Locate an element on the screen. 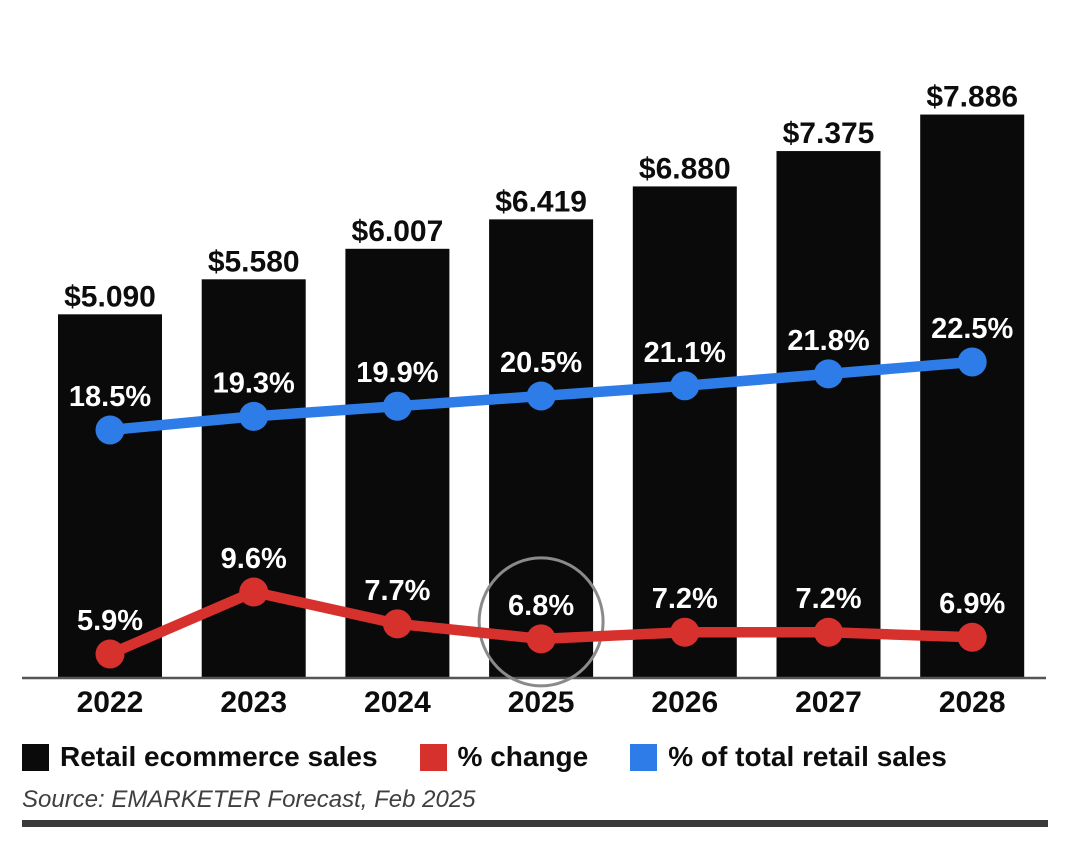 The image size is (1072, 848). pct-change-line-point-2027 is located at coordinates (828, 632).